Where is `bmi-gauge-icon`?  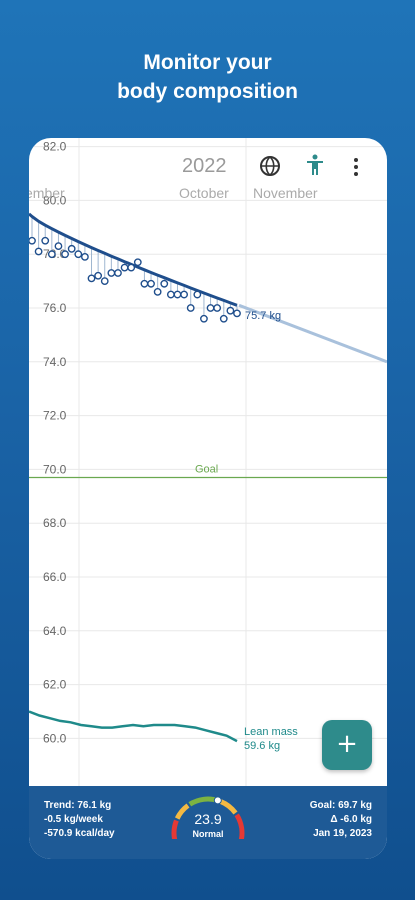 bmi-gauge-icon is located at coordinates (208, 816).